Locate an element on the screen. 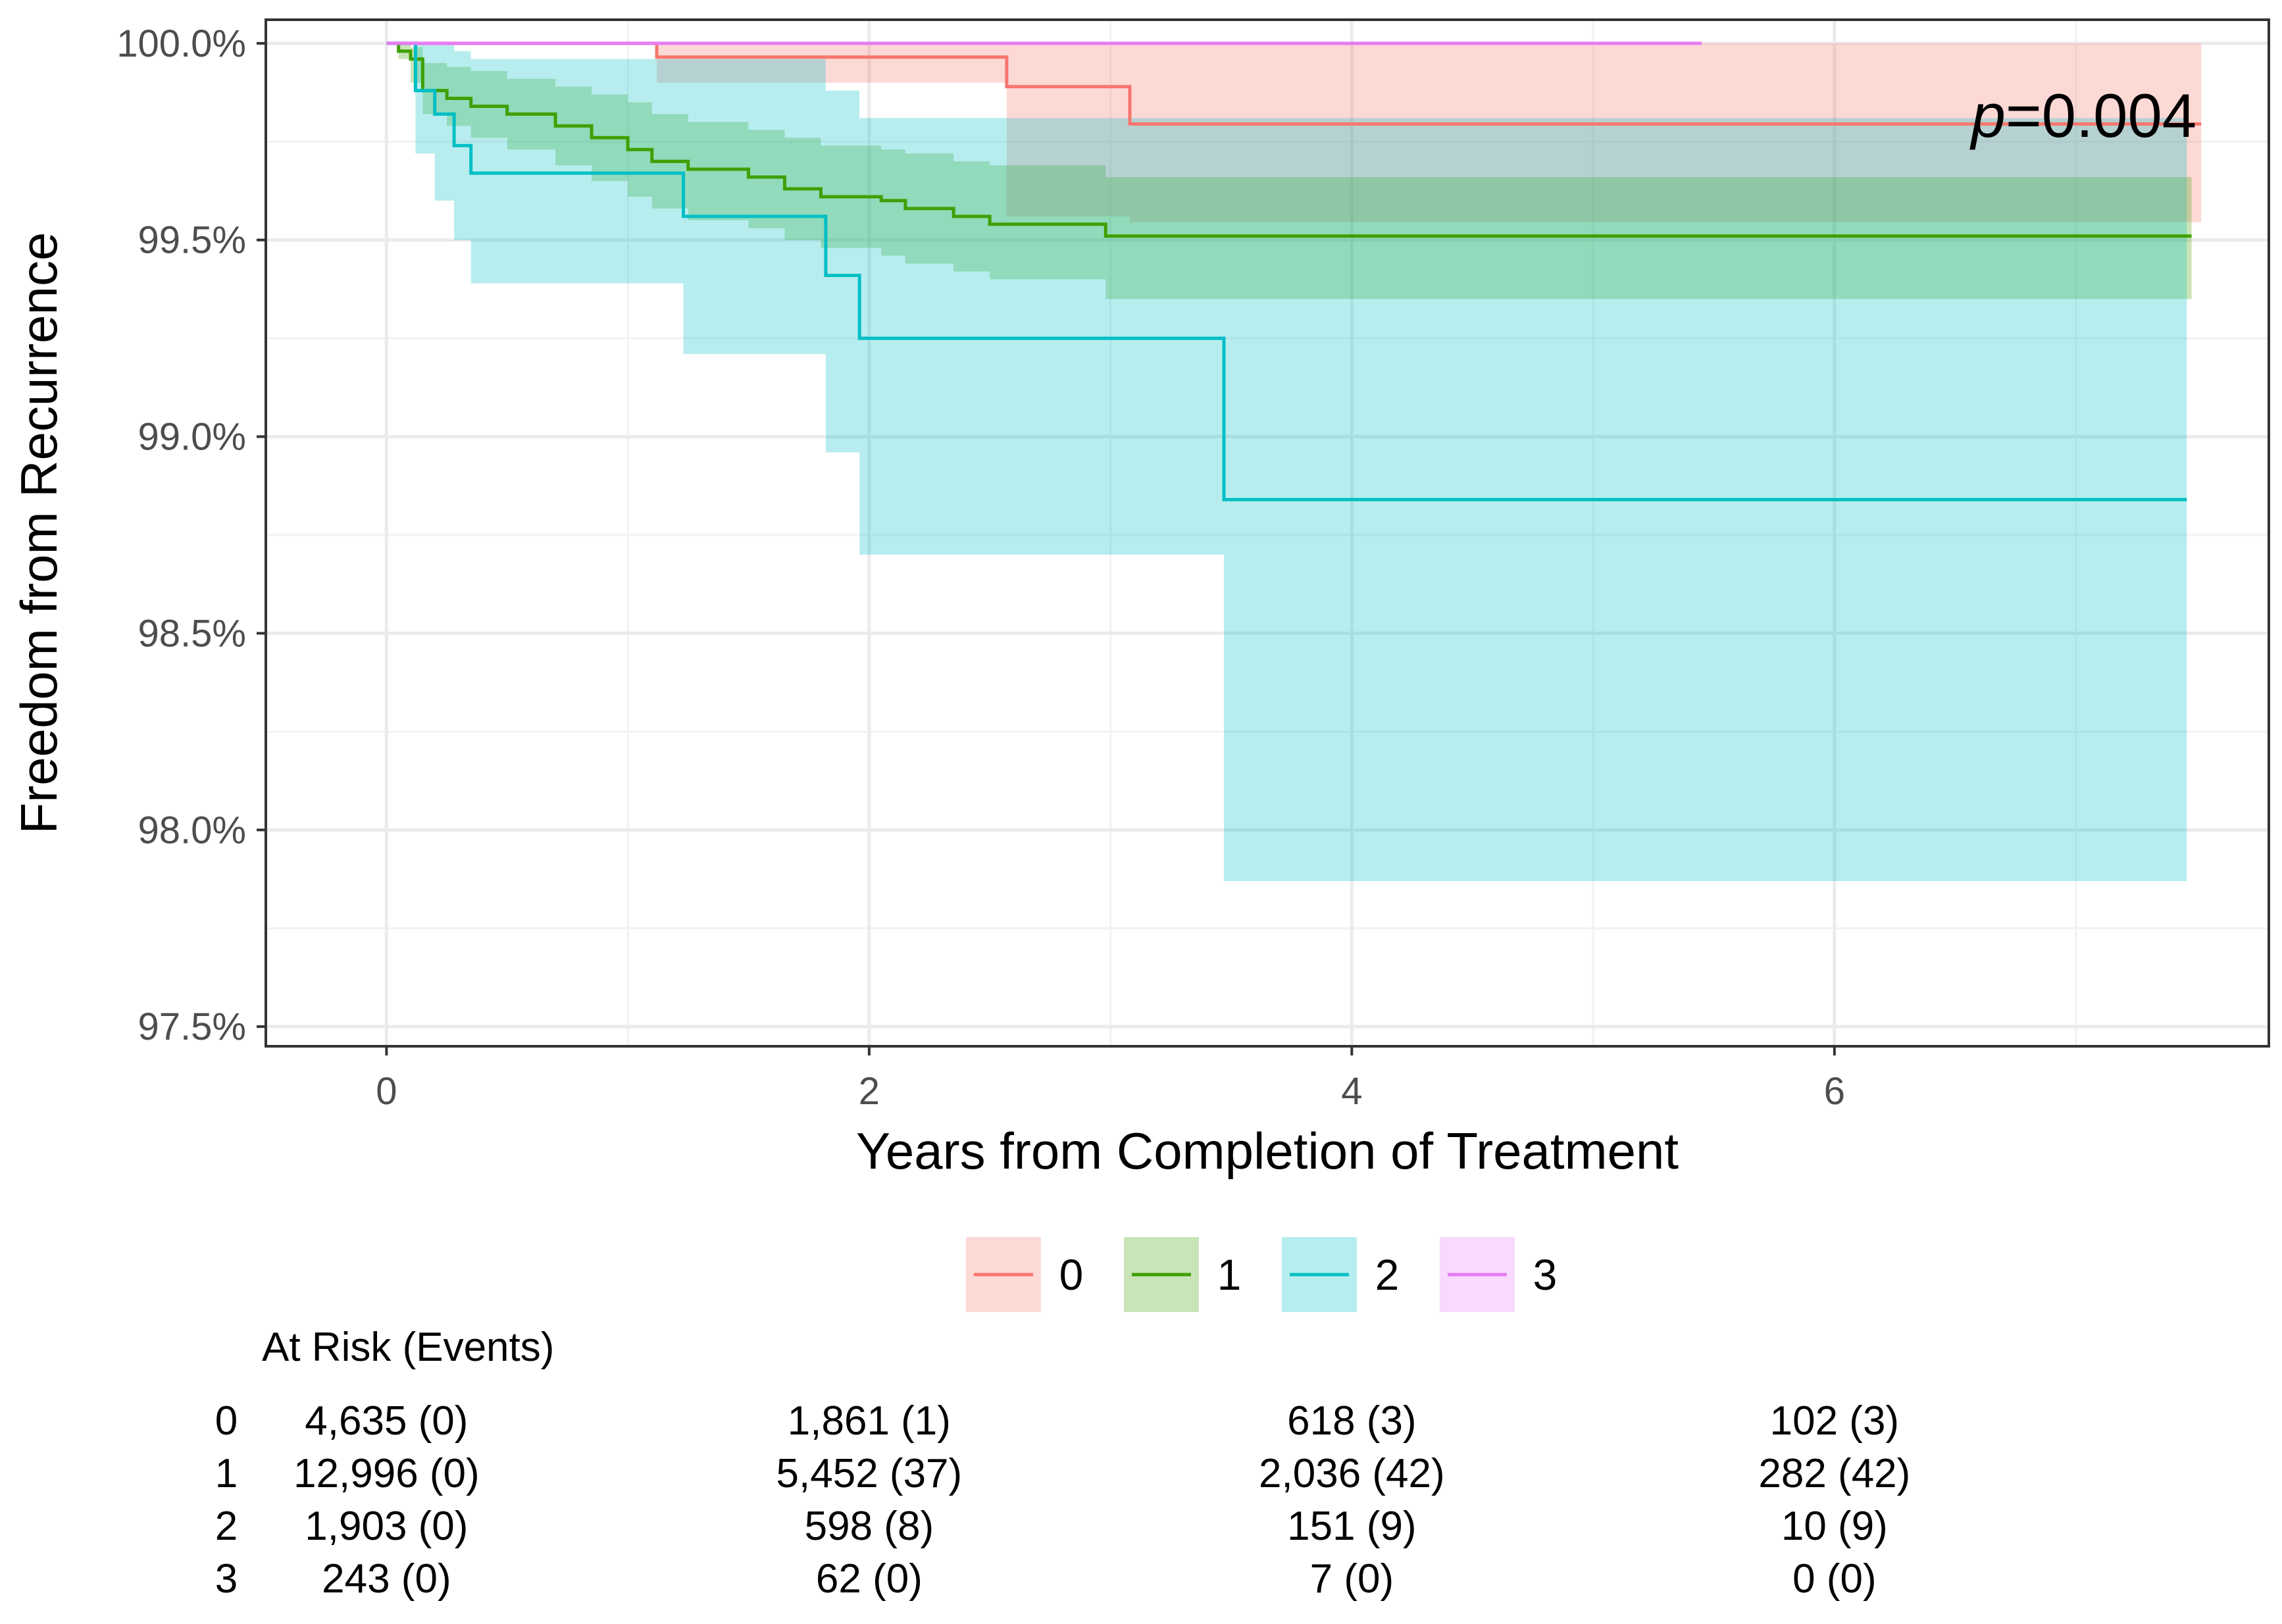 This screenshot has height=1624, width=2282. risk-cell: 1,861 (1) is located at coordinates (869, 1421).